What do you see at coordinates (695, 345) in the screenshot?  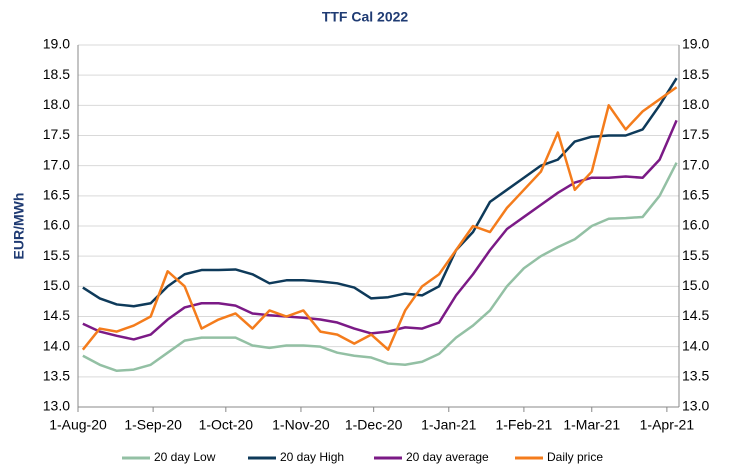 I see `y2-tick-label: 14.0` at bounding box center [695, 345].